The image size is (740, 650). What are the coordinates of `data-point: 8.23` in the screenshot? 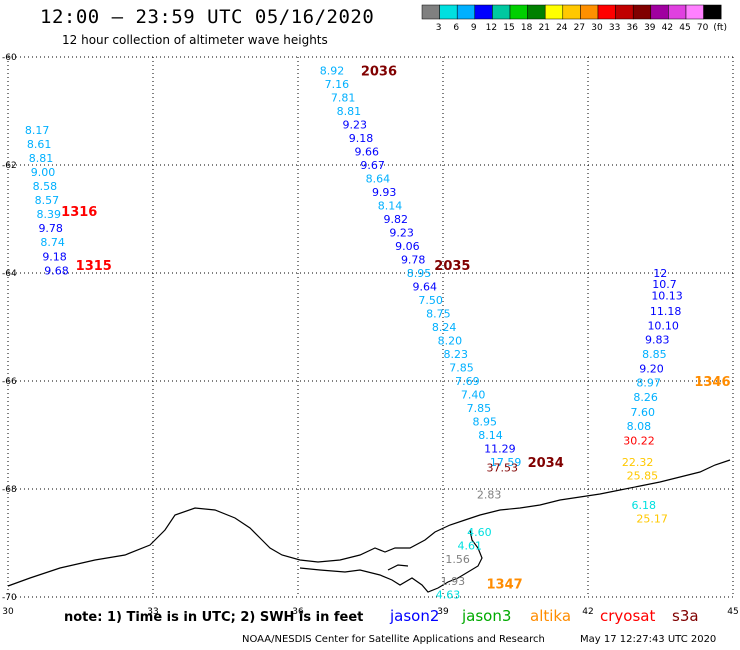 It's located at (455, 354).